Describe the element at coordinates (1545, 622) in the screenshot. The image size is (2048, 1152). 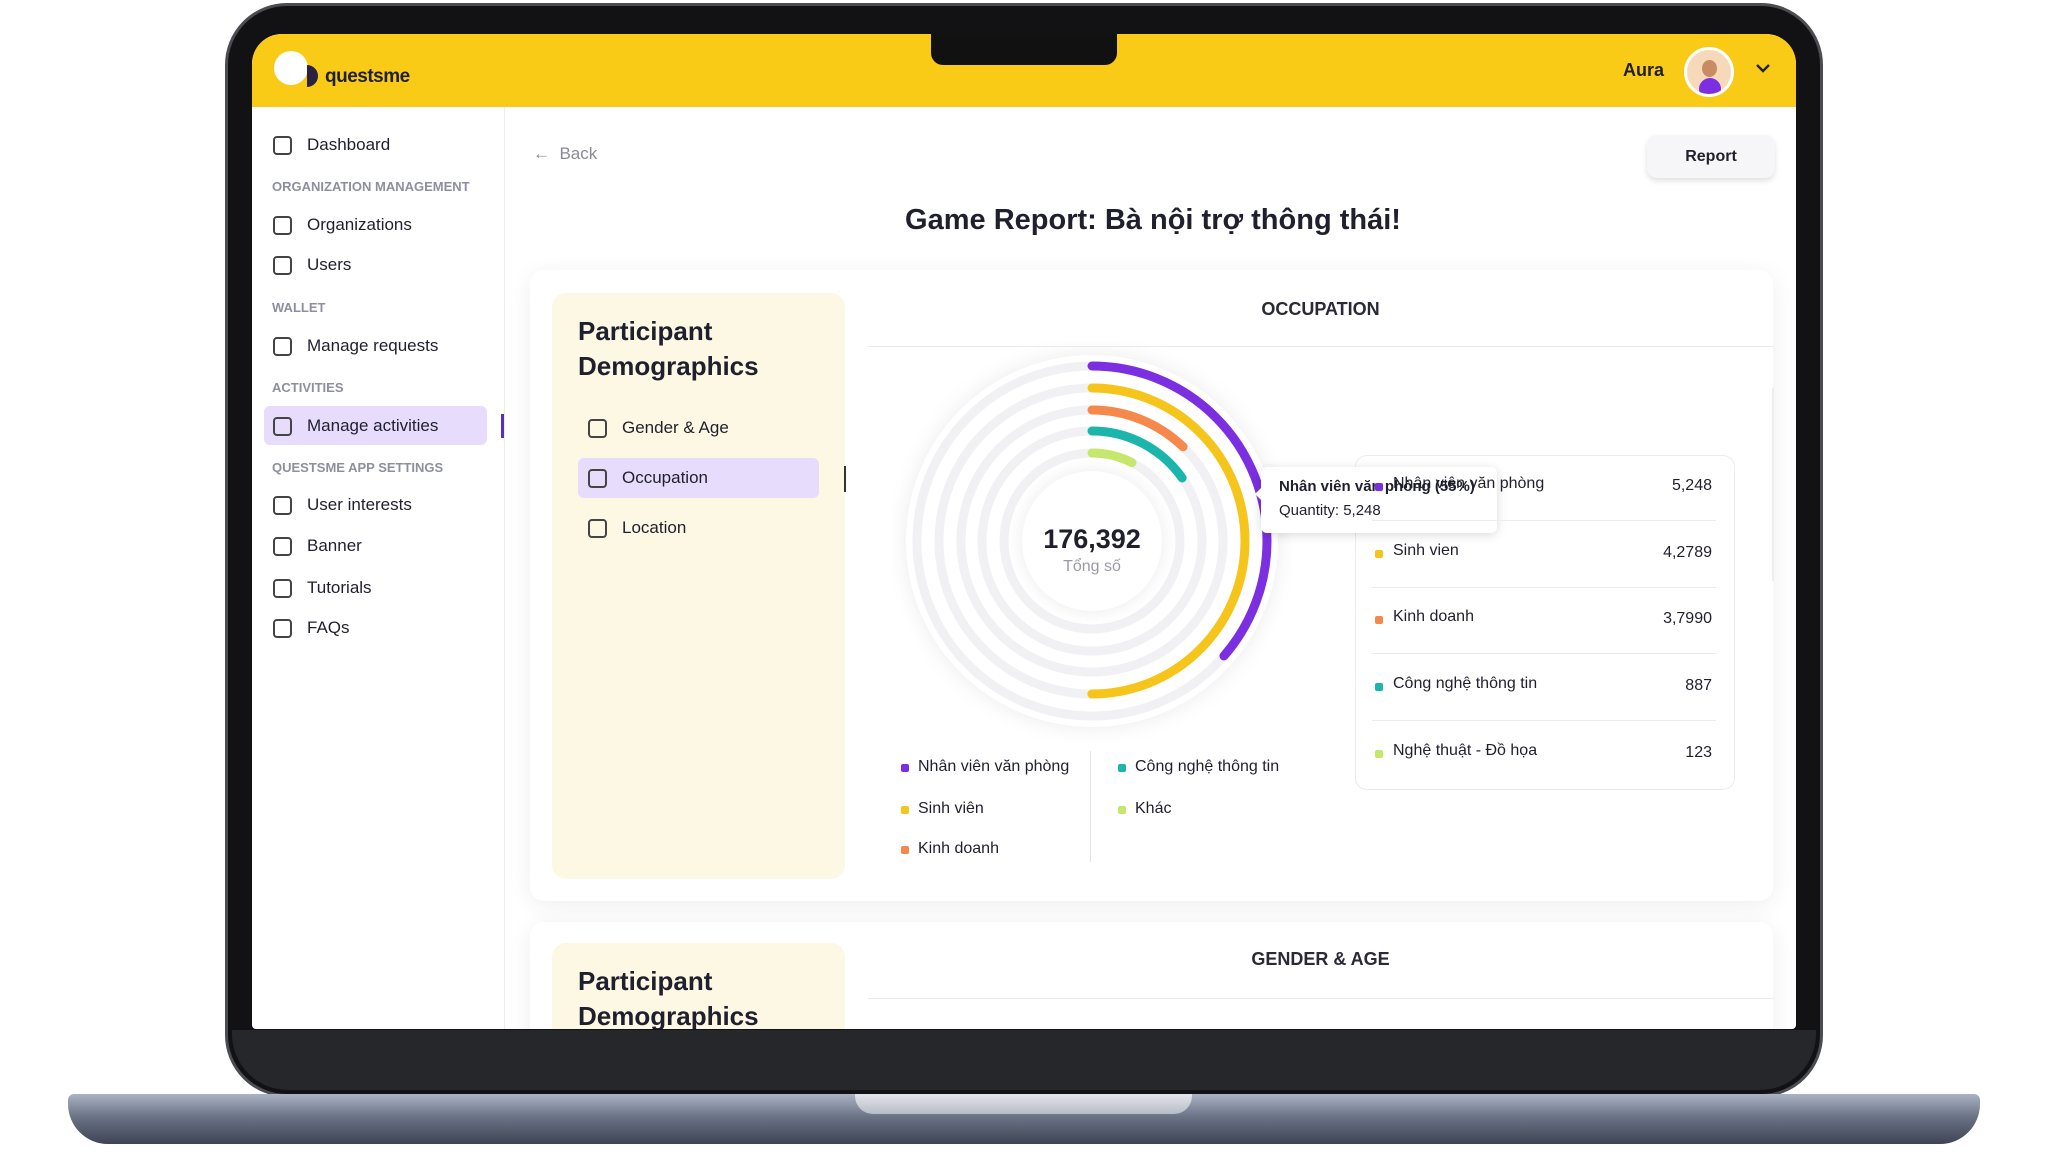
I see `table-box` at that location.